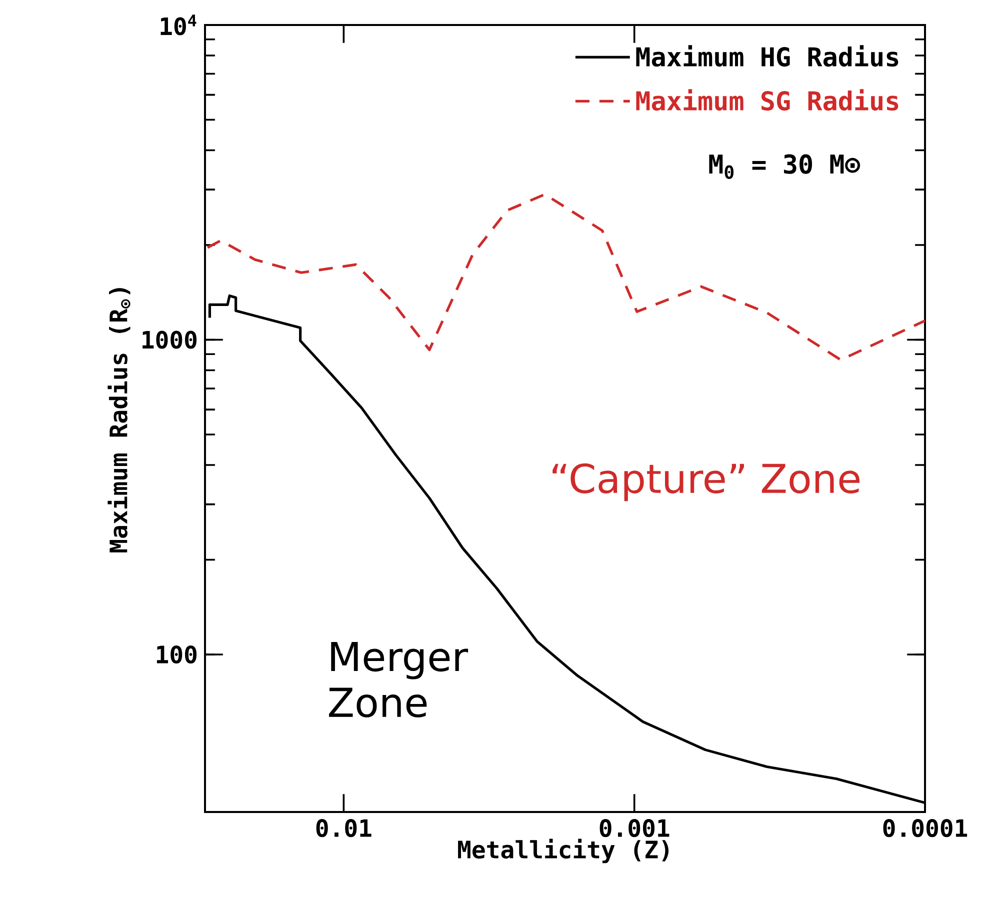  What do you see at coordinates (635, 828) in the screenshot?
I see `x-tick-label: 0.001` at bounding box center [635, 828].